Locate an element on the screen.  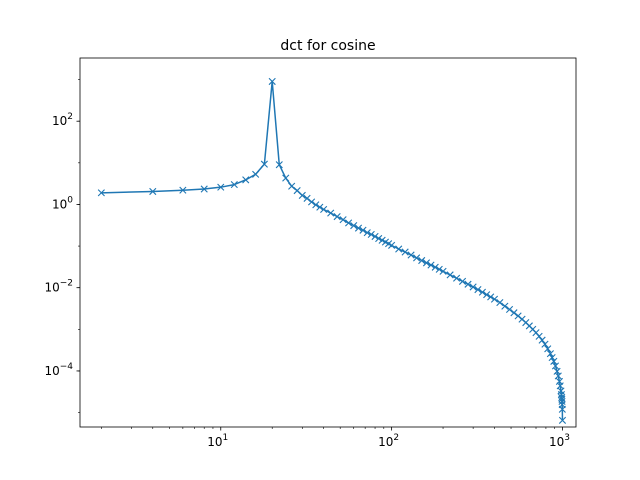
y-tick-label: 10⁻⁴ is located at coordinates (58, 370).